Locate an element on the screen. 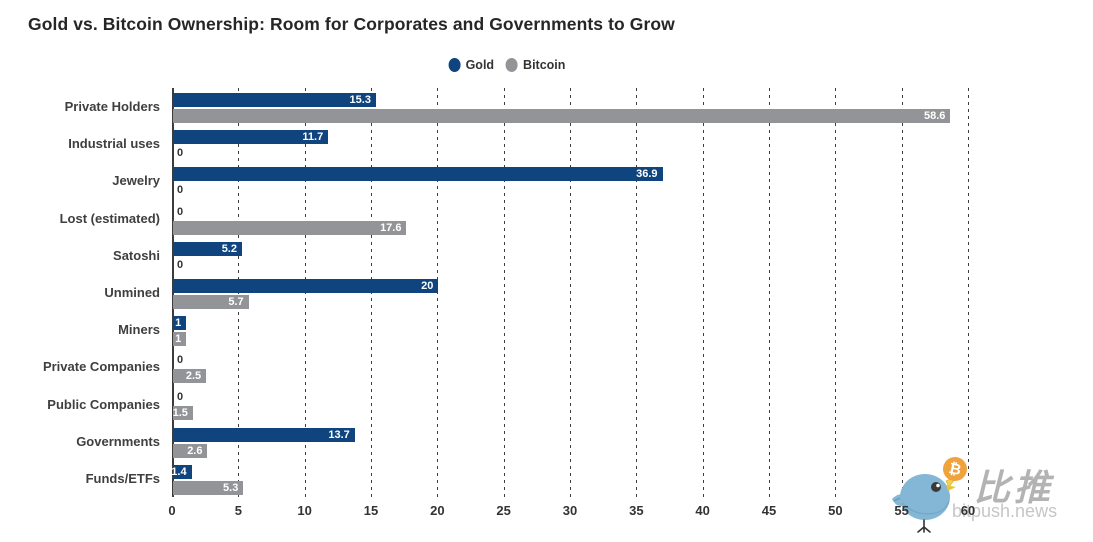 This screenshot has width=1093, height=542. legend-item-bitcoin: Bitcoin is located at coordinates (535, 65).